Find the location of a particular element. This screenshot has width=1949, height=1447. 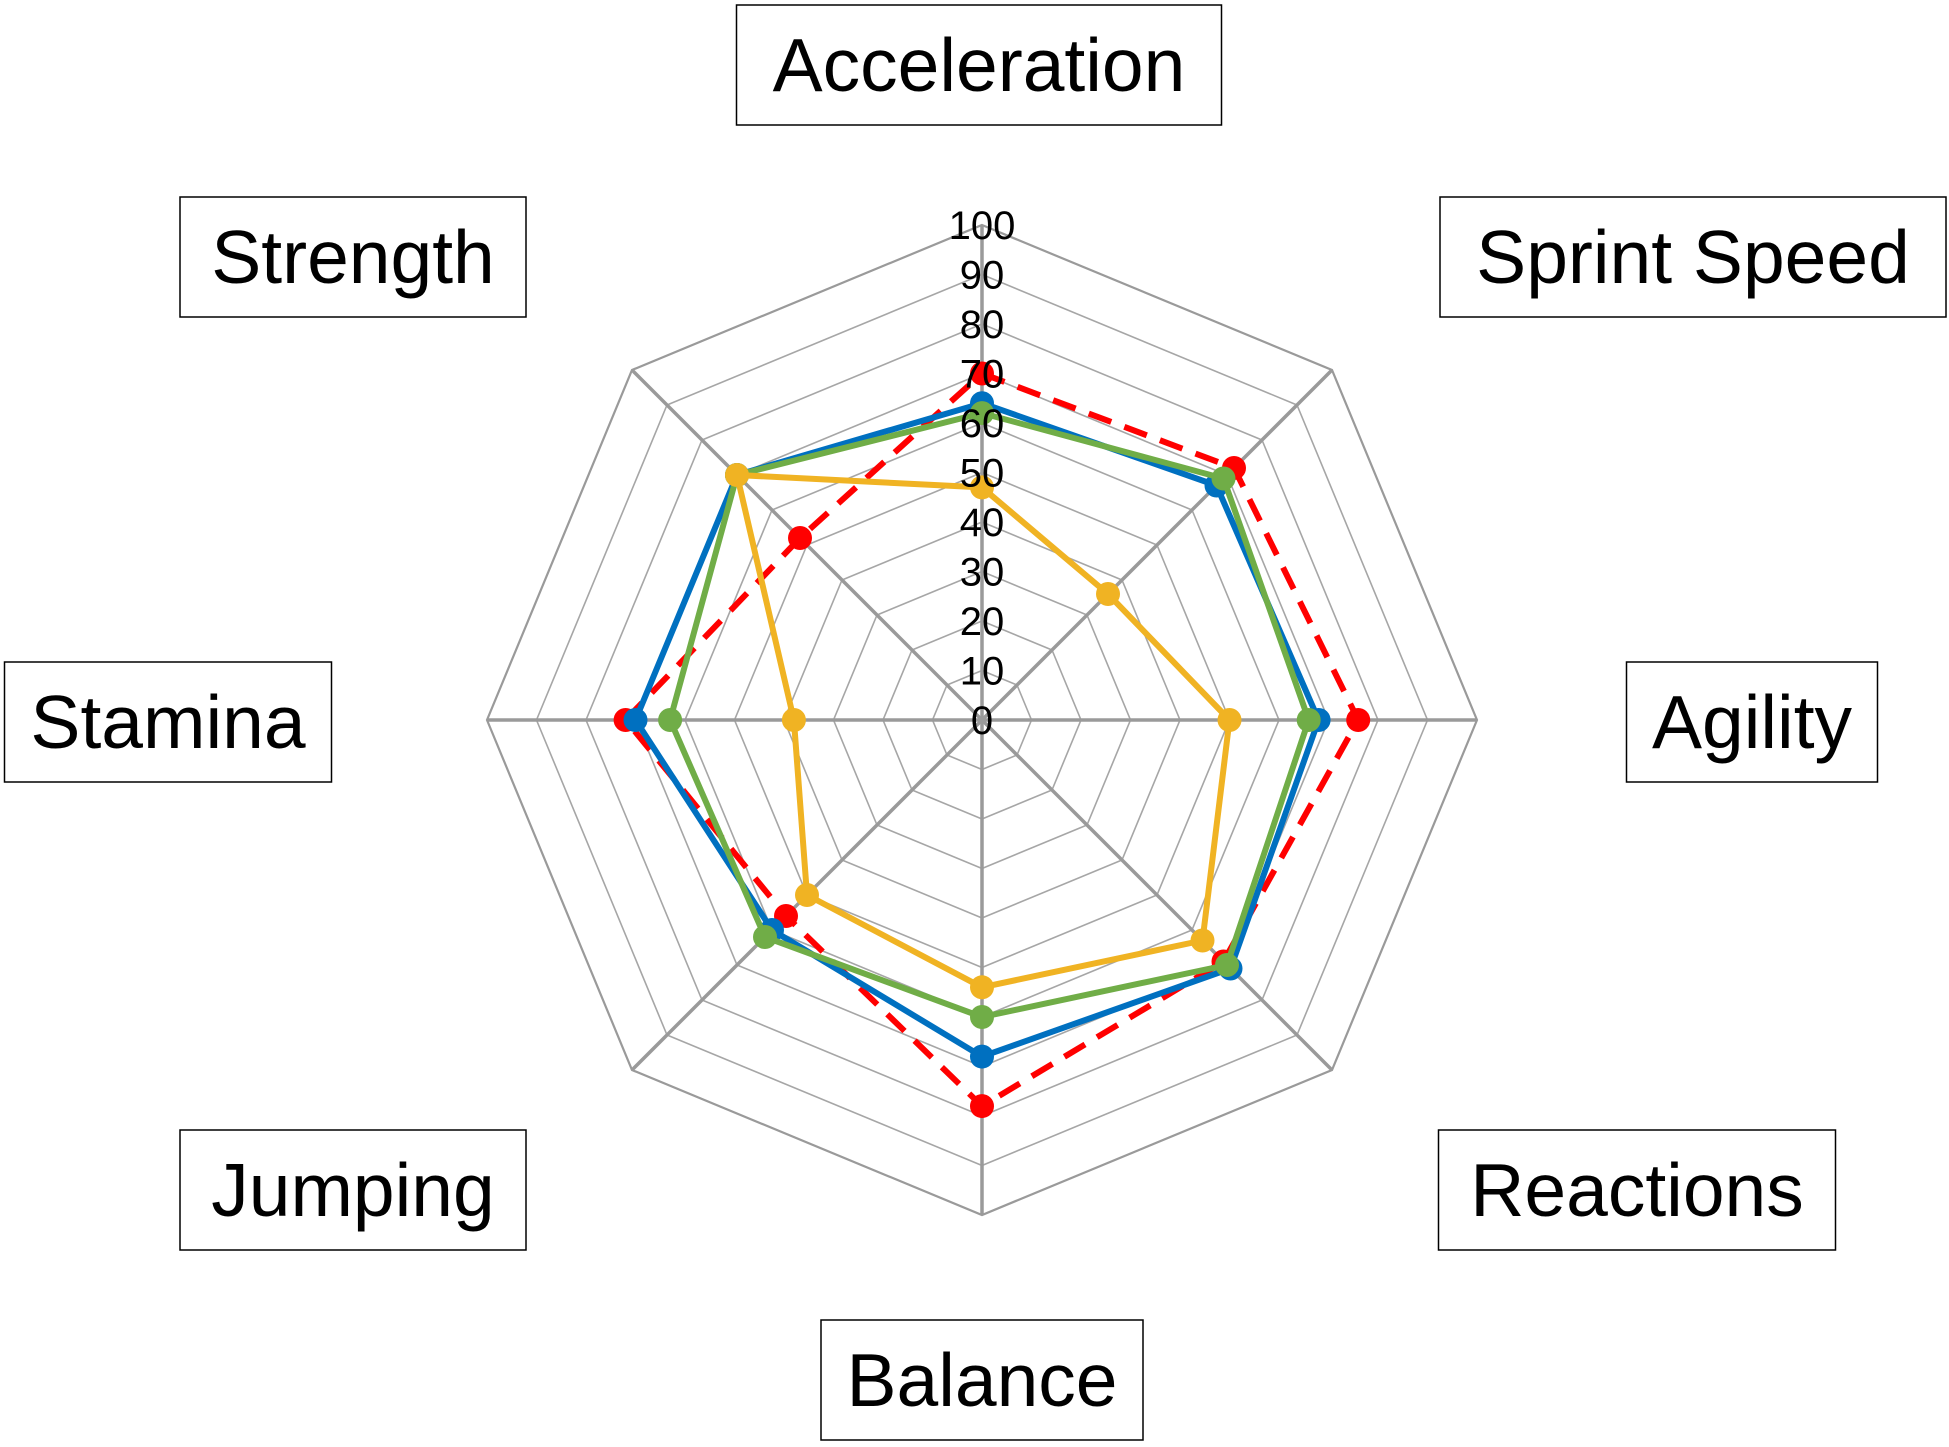

tick-label-10: 10 is located at coordinates (982, 672).